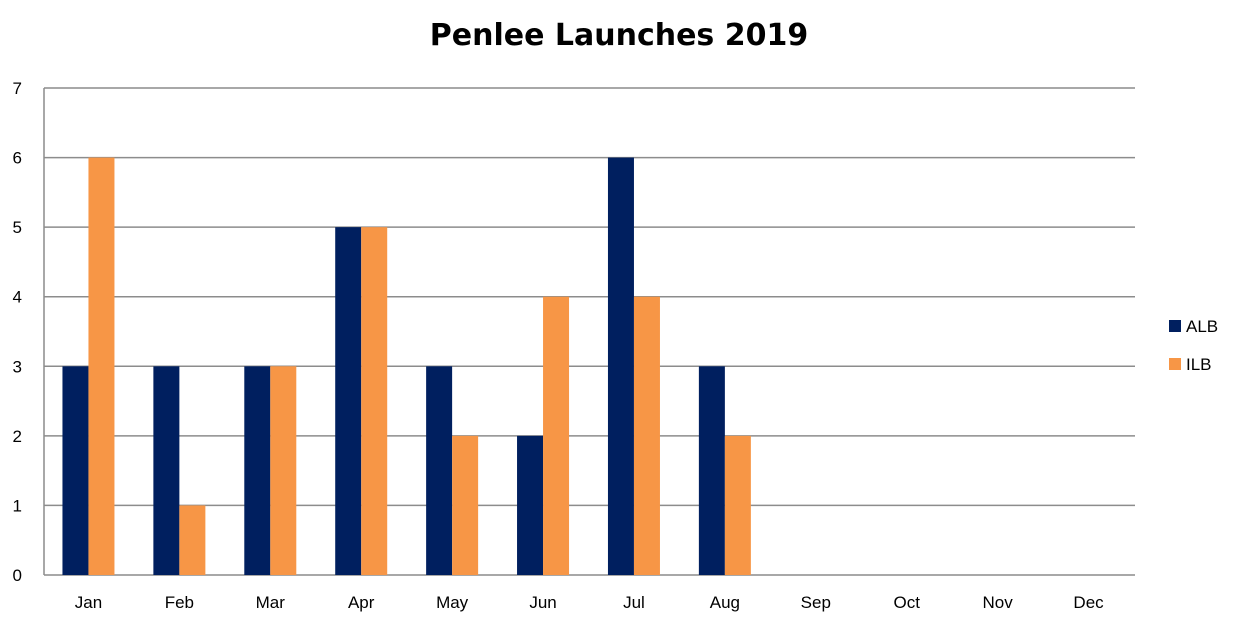 The image size is (1238, 627). What do you see at coordinates (271, 602) in the screenshot?
I see `x-tick-label: Mar` at bounding box center [271, 602].